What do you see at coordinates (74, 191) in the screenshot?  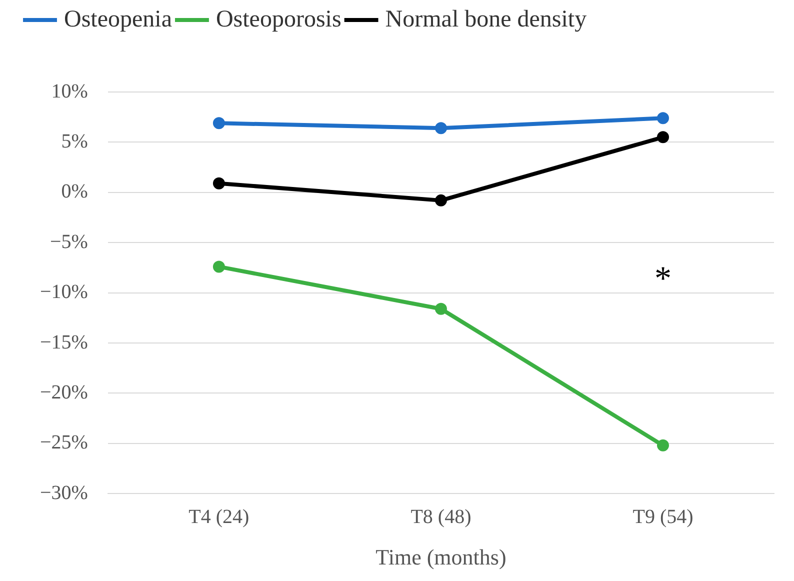 I see `y-tick-label: 0%` at bounding box center [74, 191].